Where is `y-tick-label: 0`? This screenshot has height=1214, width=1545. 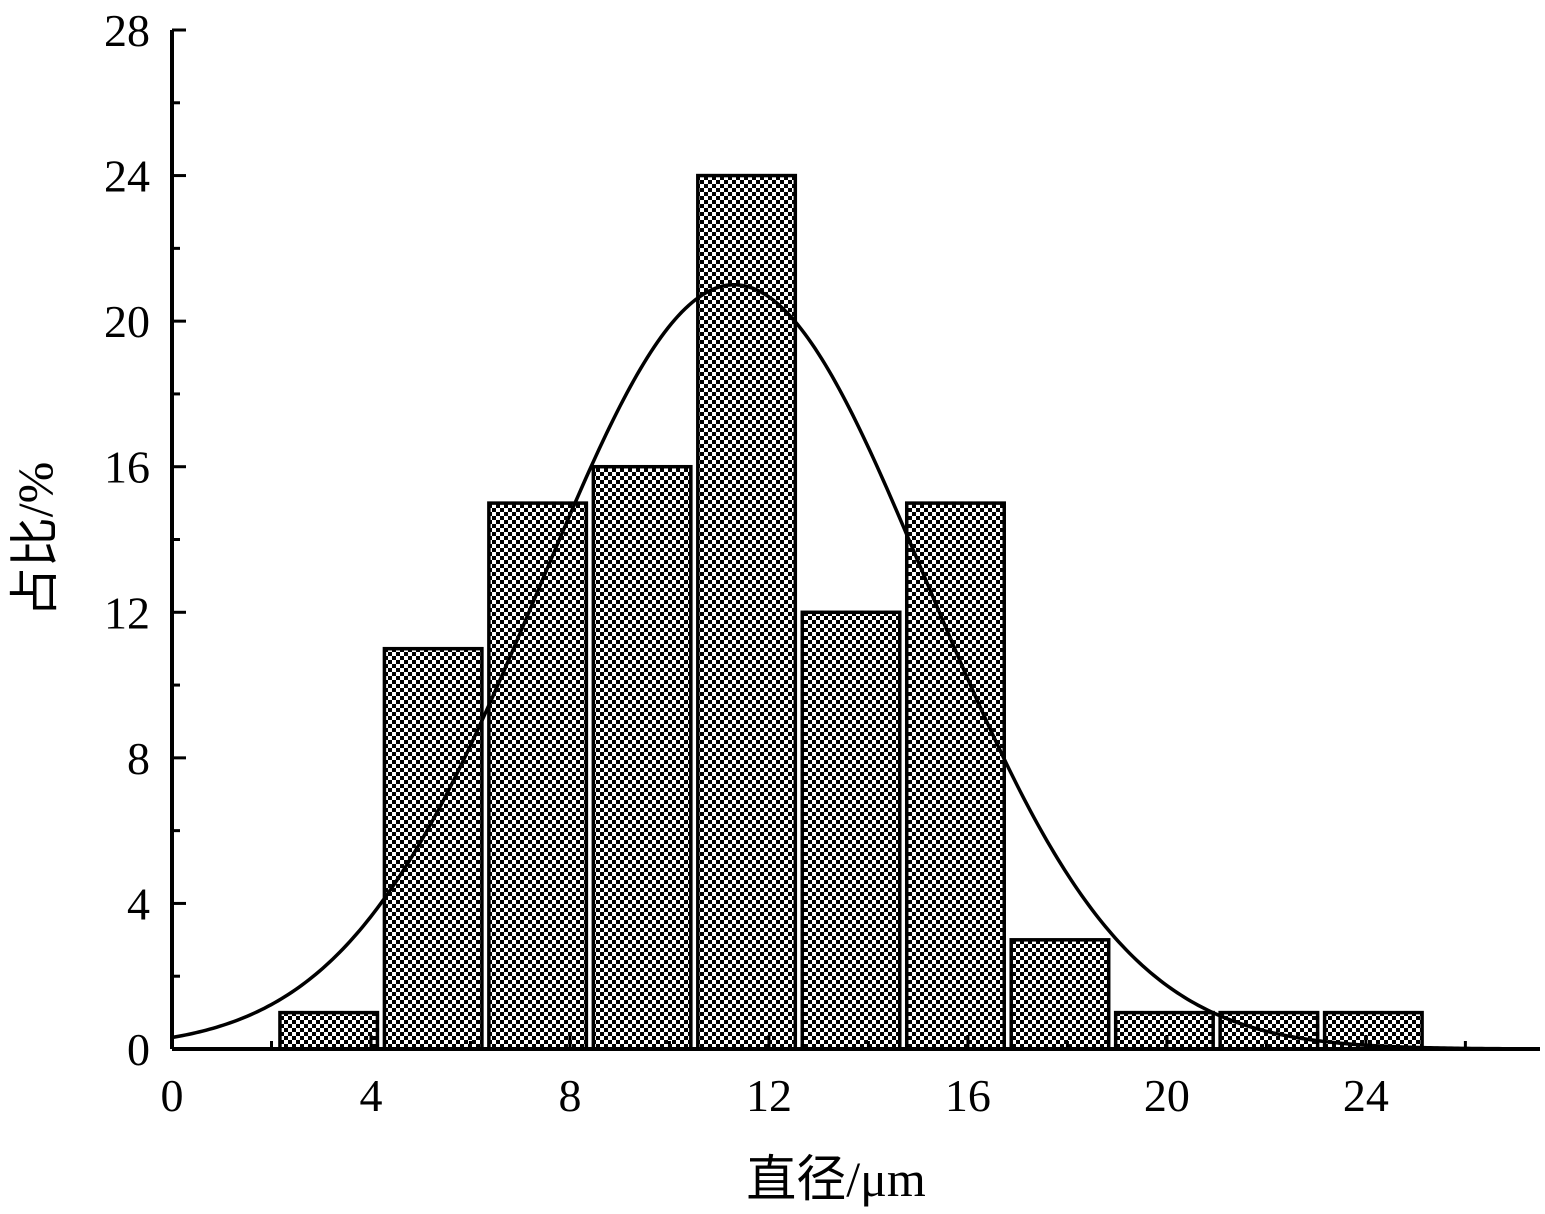
y-tick-label: 0 is located at coordinates (138, 1049).